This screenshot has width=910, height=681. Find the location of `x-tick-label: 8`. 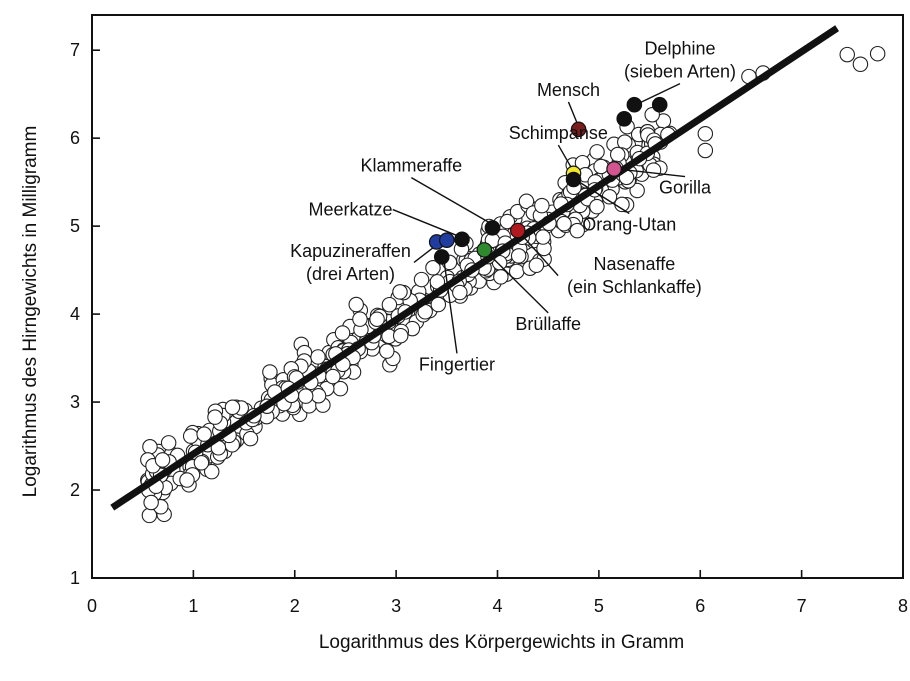

x-tick-label: 8 is located at coordinates (903, 606).